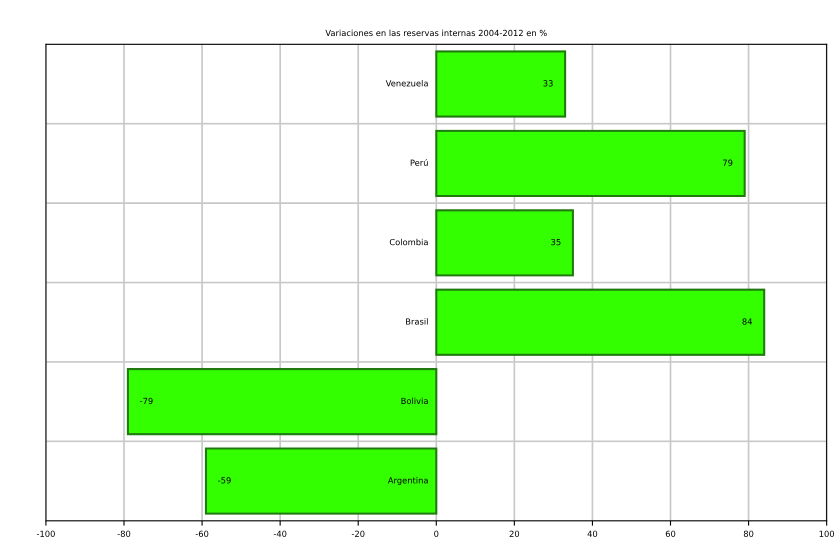  What do you see at coordinates (146, 401) in the screenshot?
I see `data-label: -79` at bounding box center [146, 401].